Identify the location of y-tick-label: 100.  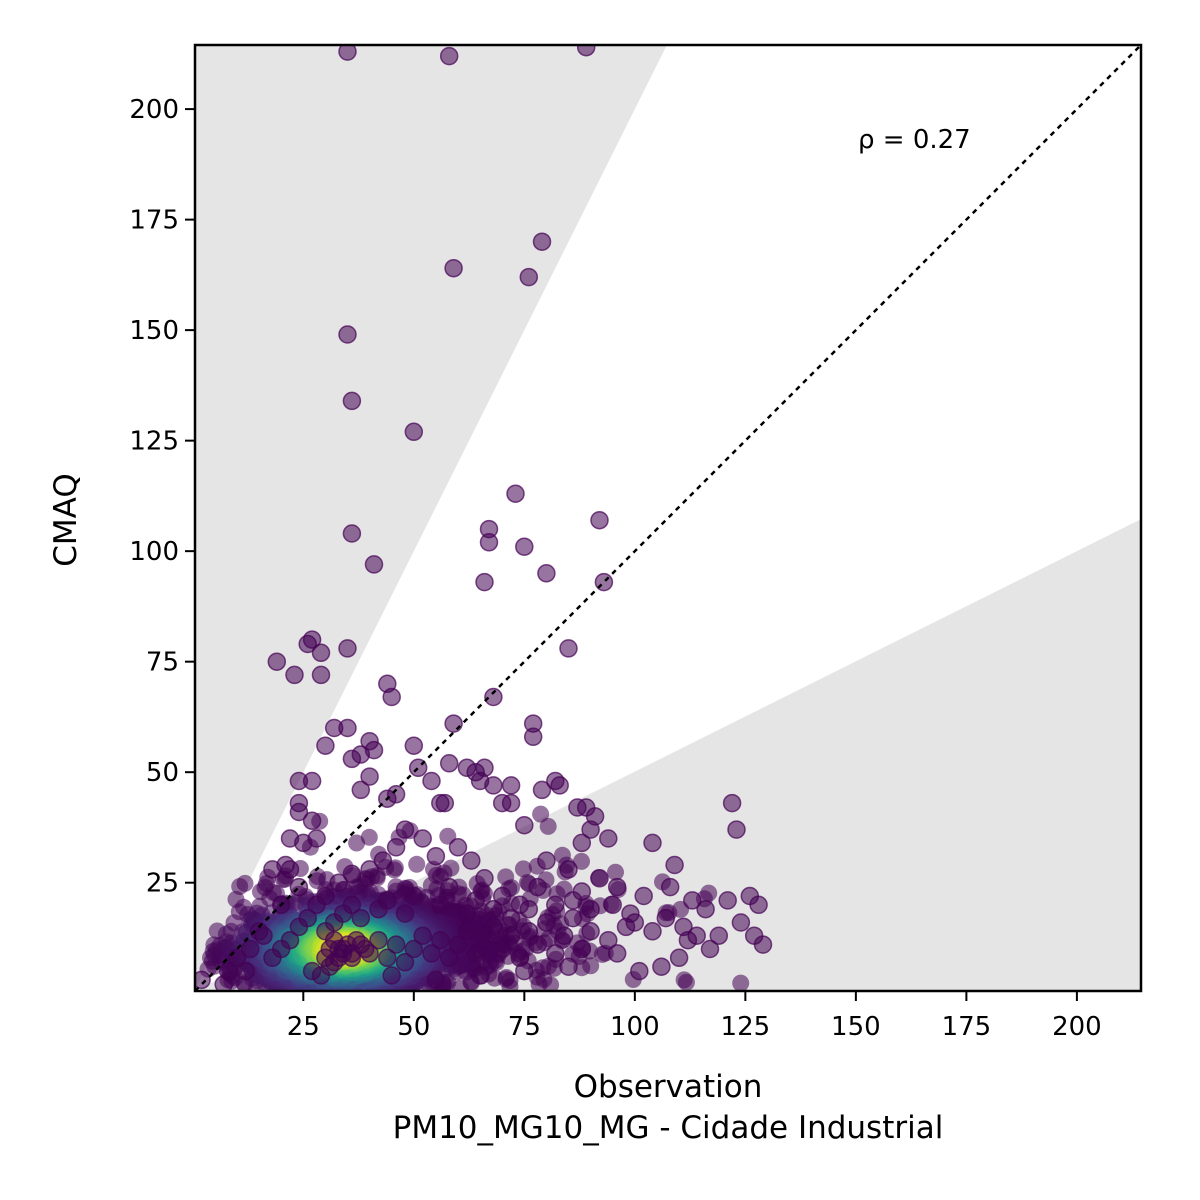
(154, 552).